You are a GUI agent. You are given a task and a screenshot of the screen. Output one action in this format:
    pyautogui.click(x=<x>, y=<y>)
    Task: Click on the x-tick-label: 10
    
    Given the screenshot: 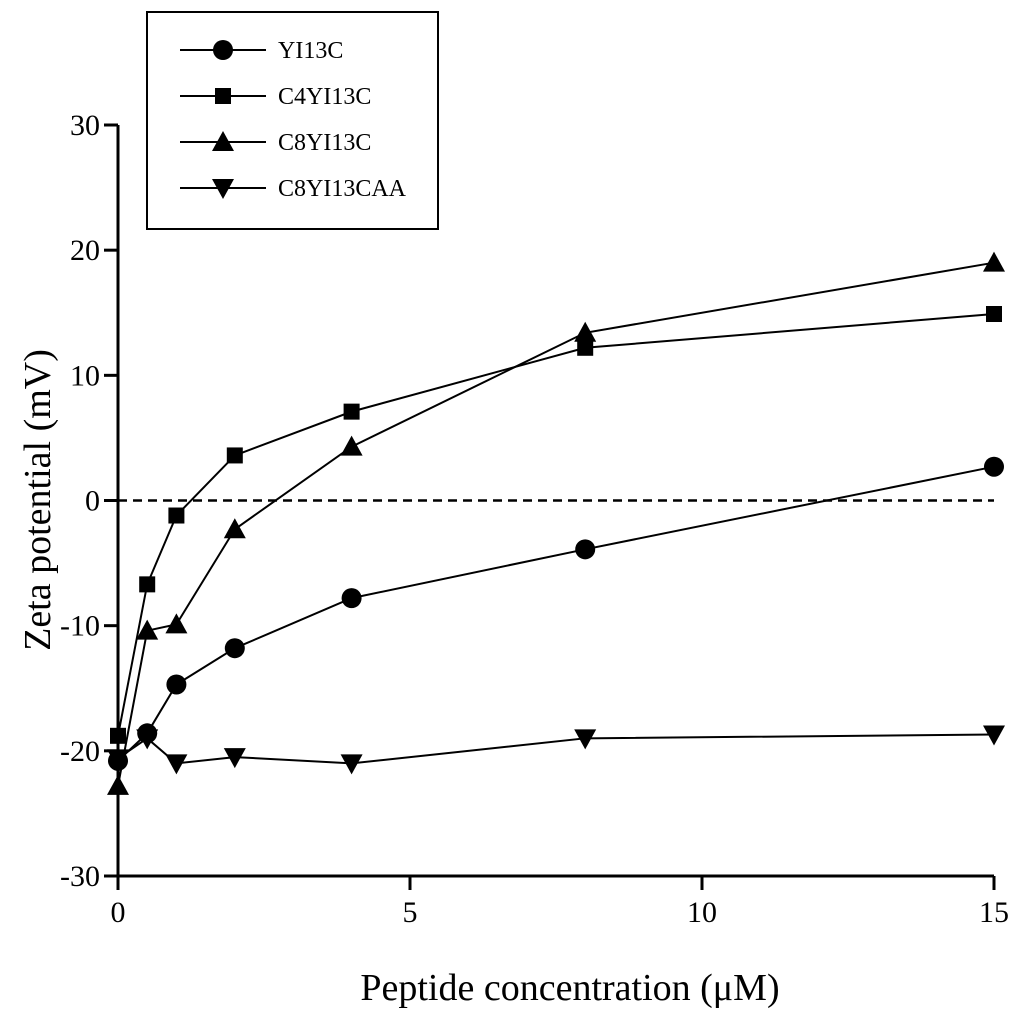 What is the action you would take?
    pyautogui.click(x=702, y=912)
    